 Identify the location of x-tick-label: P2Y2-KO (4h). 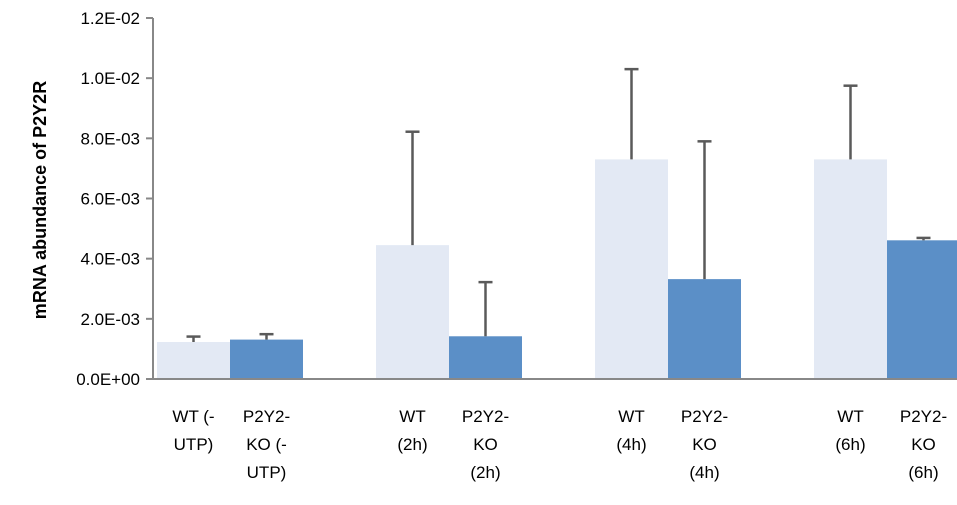
(704, 444).